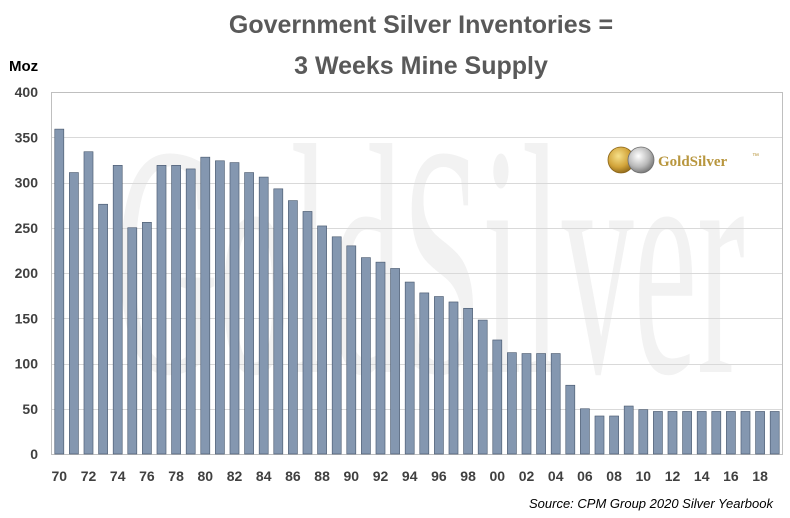 This screenshot has width=790, height=518. Describe the element at coordinates (652, 503) in the screenshot. I see `source-note: Source: CPM Group 2020 Silver Yearbook` at that location.